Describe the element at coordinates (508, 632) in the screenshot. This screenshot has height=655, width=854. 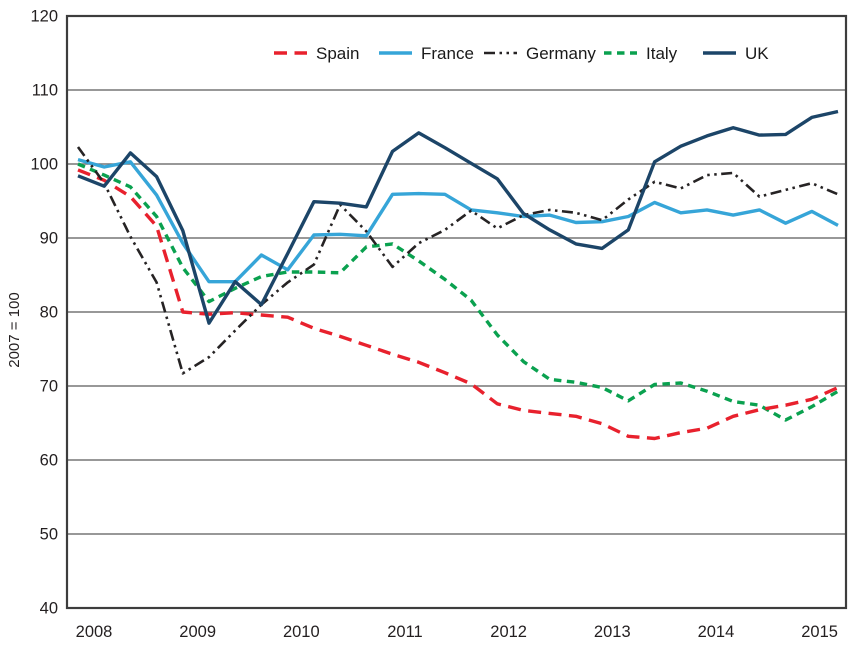
I see `x-axis-tick-label: 2012` at that location.